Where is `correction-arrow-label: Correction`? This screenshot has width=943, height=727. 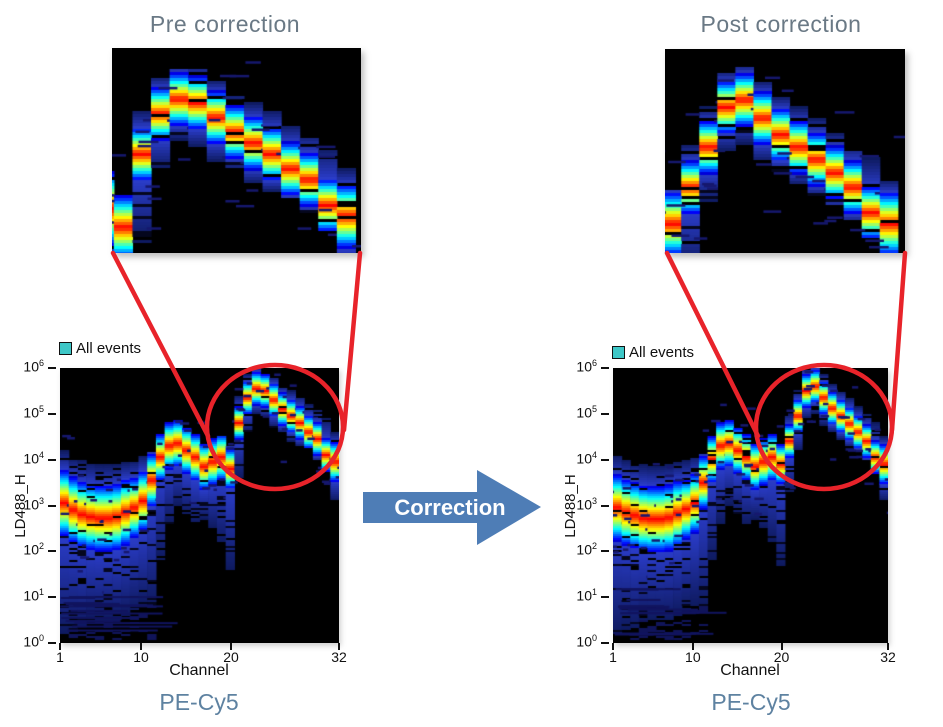 correction-arrow-label: Correction is located at coordinates (449, 507).